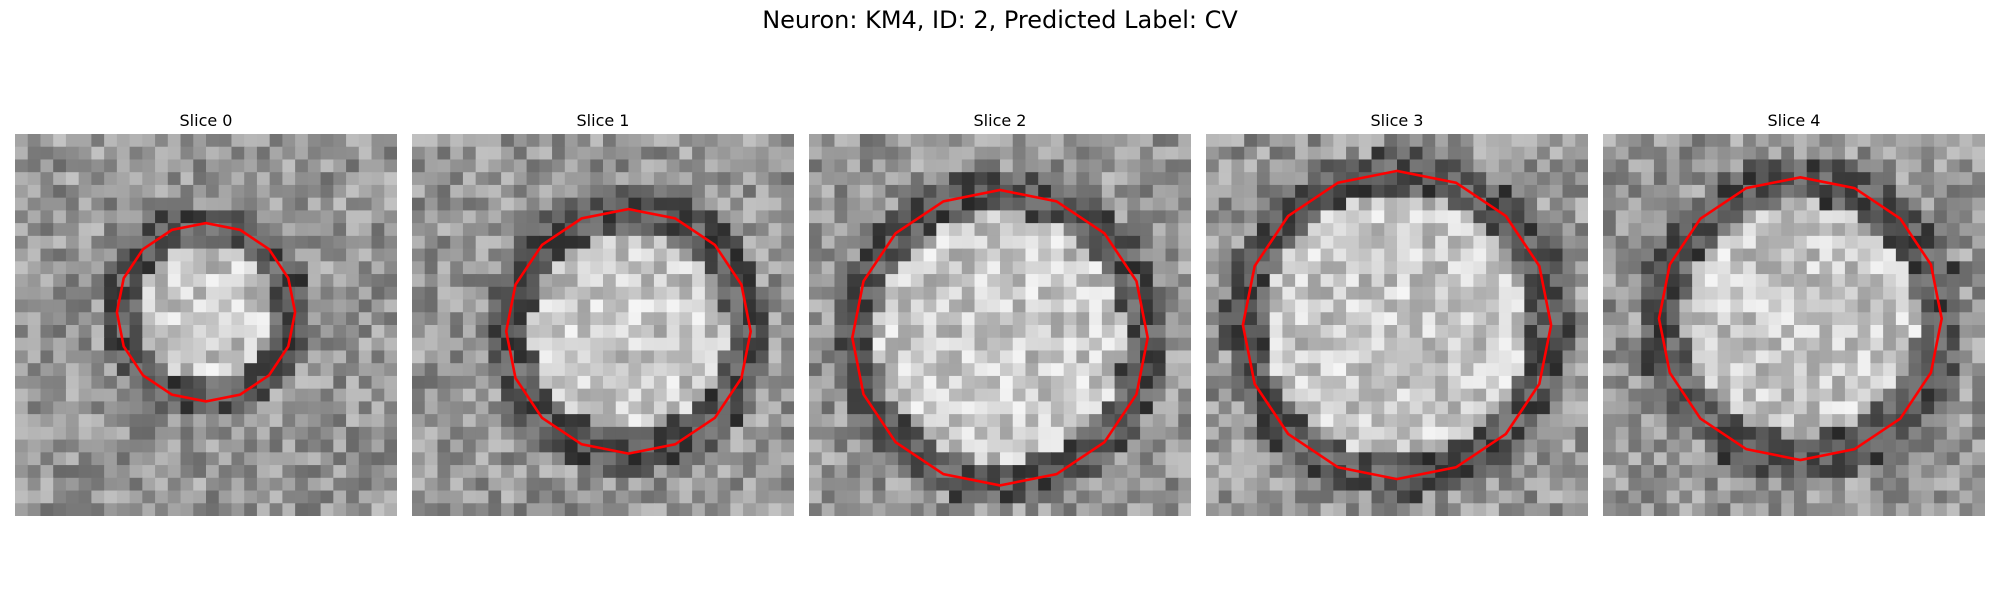  Describe the element at coordinates (603, 120) in the screenshot. I see `slice-title: Slice 1` at that location.